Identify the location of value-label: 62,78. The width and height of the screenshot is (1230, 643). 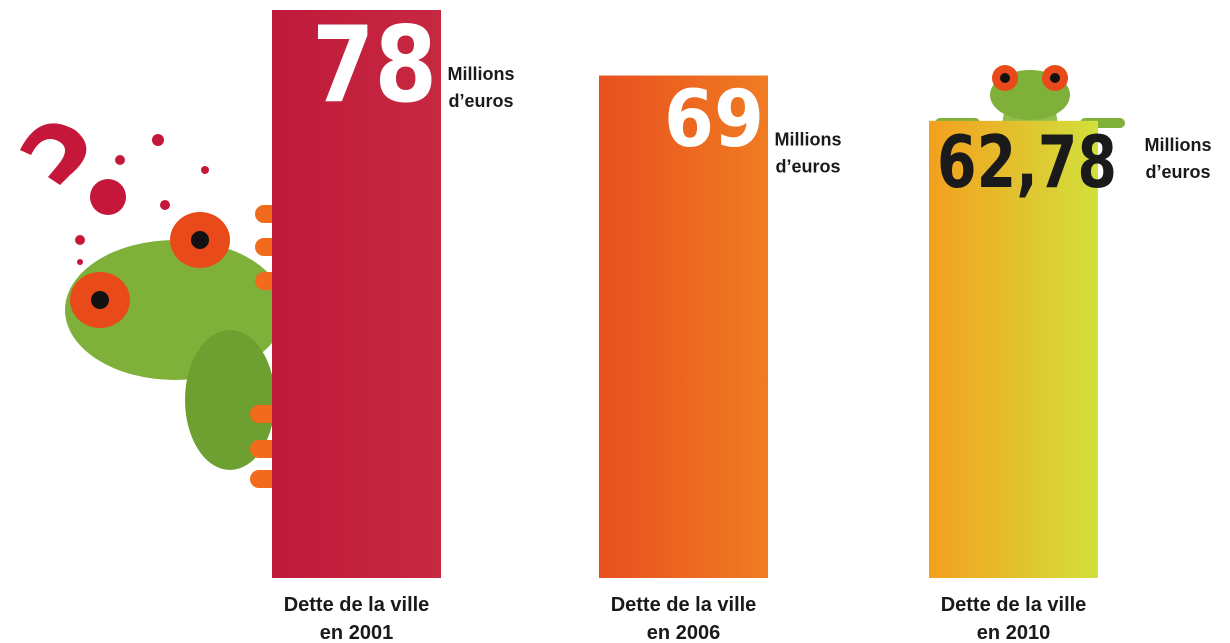
(1027, 162).